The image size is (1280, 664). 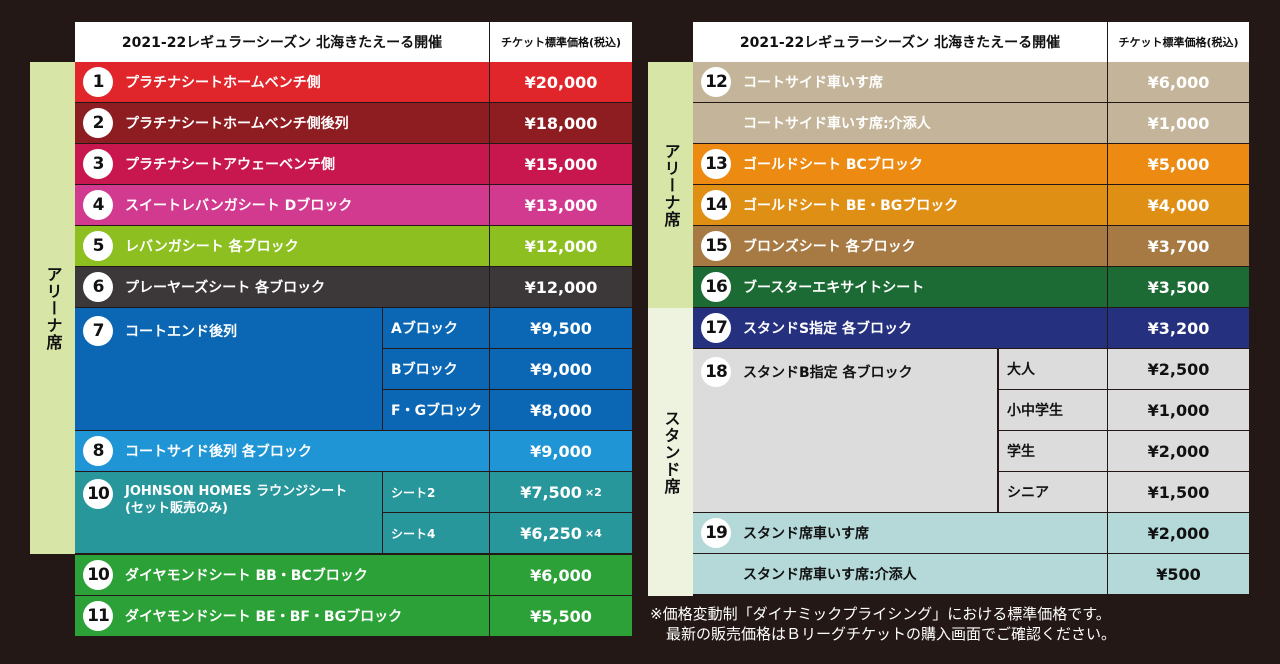 What do you see at coordinates (98, 246) in the screenshot?
I see `seat-number-badge: 5` at bounding box center [98, 246].